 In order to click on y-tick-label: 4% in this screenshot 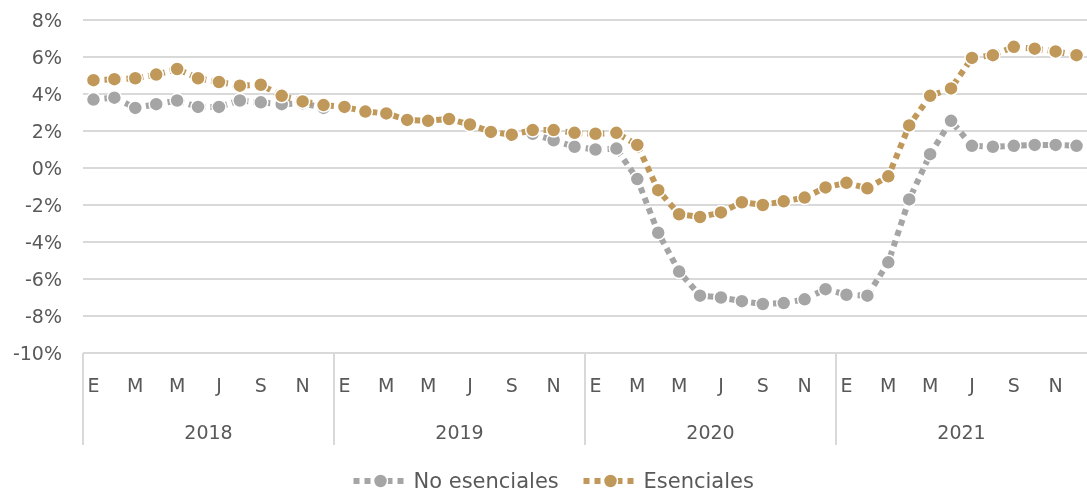, I will do `click(46, 93)`.